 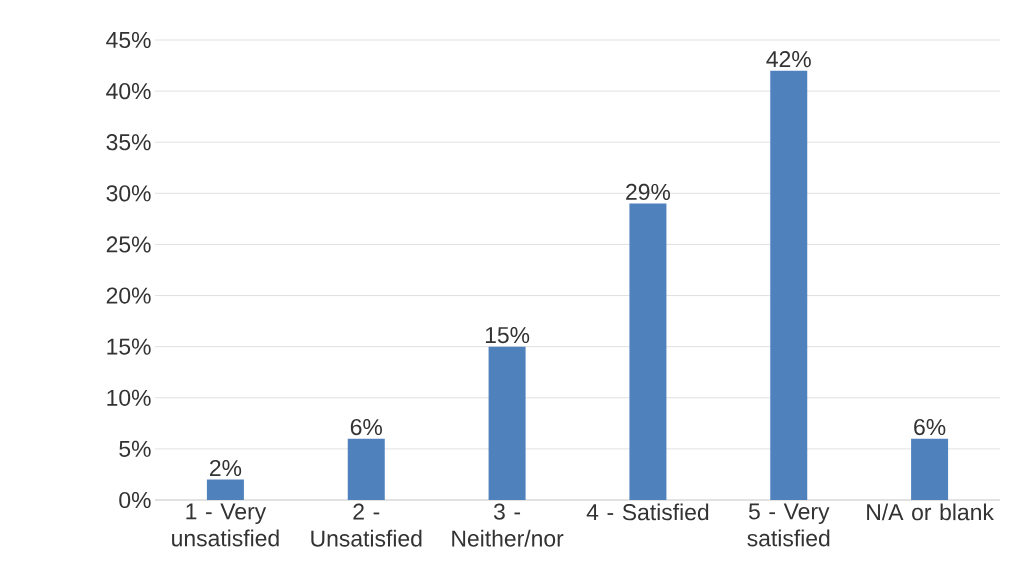 I want to click on x-tick-label: N/A or blank, so click(x=930, y=512).